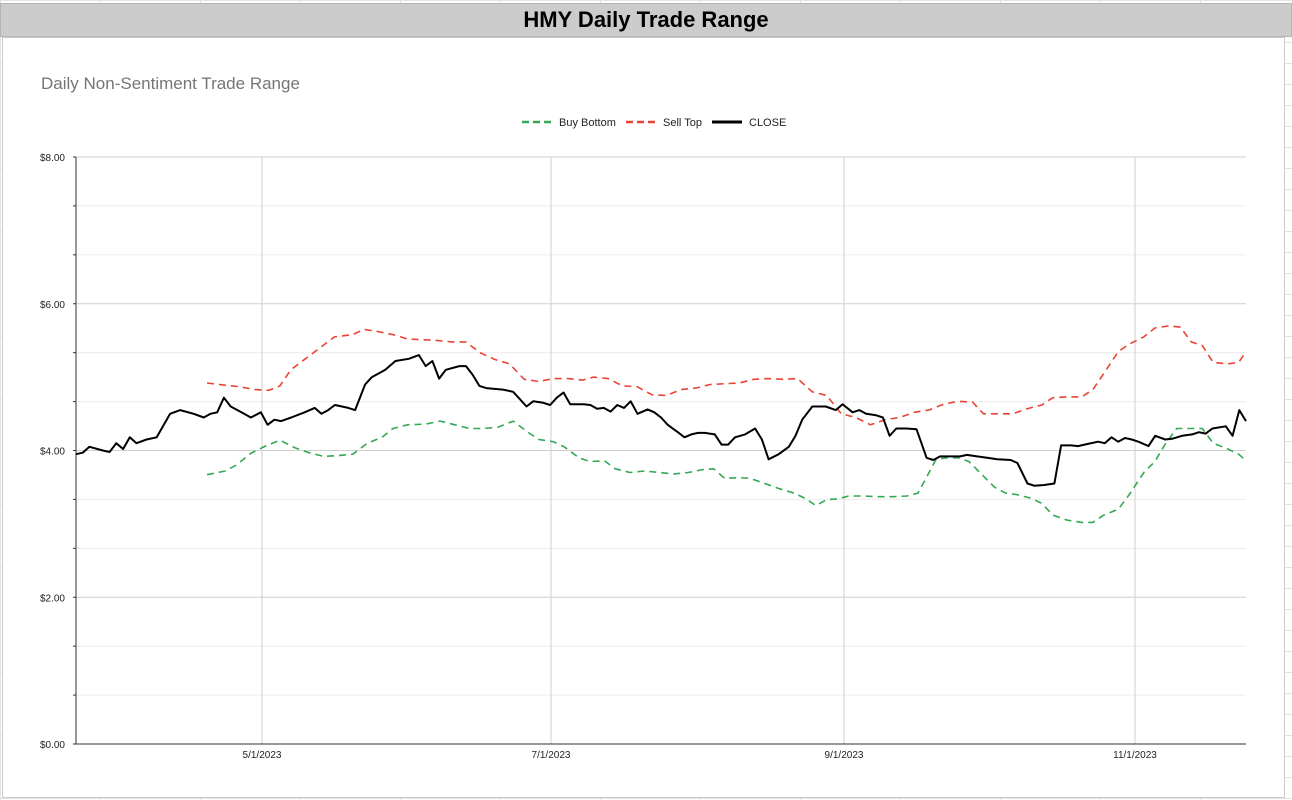 The image size is (1292, 800). I want to click on y-tick-label: $4.00, so click(52, 452).